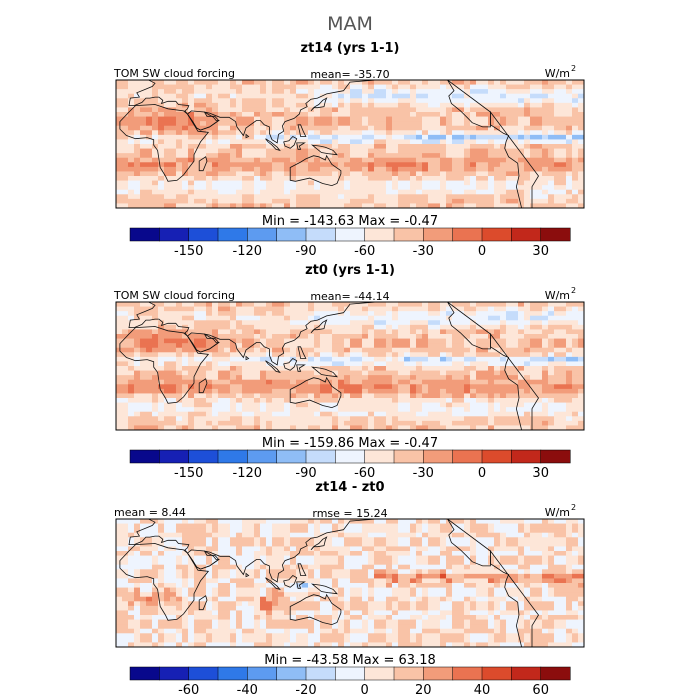 The height and width of the screenshot is (700, 700). I want to click on panel-left-label: mean = 8.44, so click(150, 512).